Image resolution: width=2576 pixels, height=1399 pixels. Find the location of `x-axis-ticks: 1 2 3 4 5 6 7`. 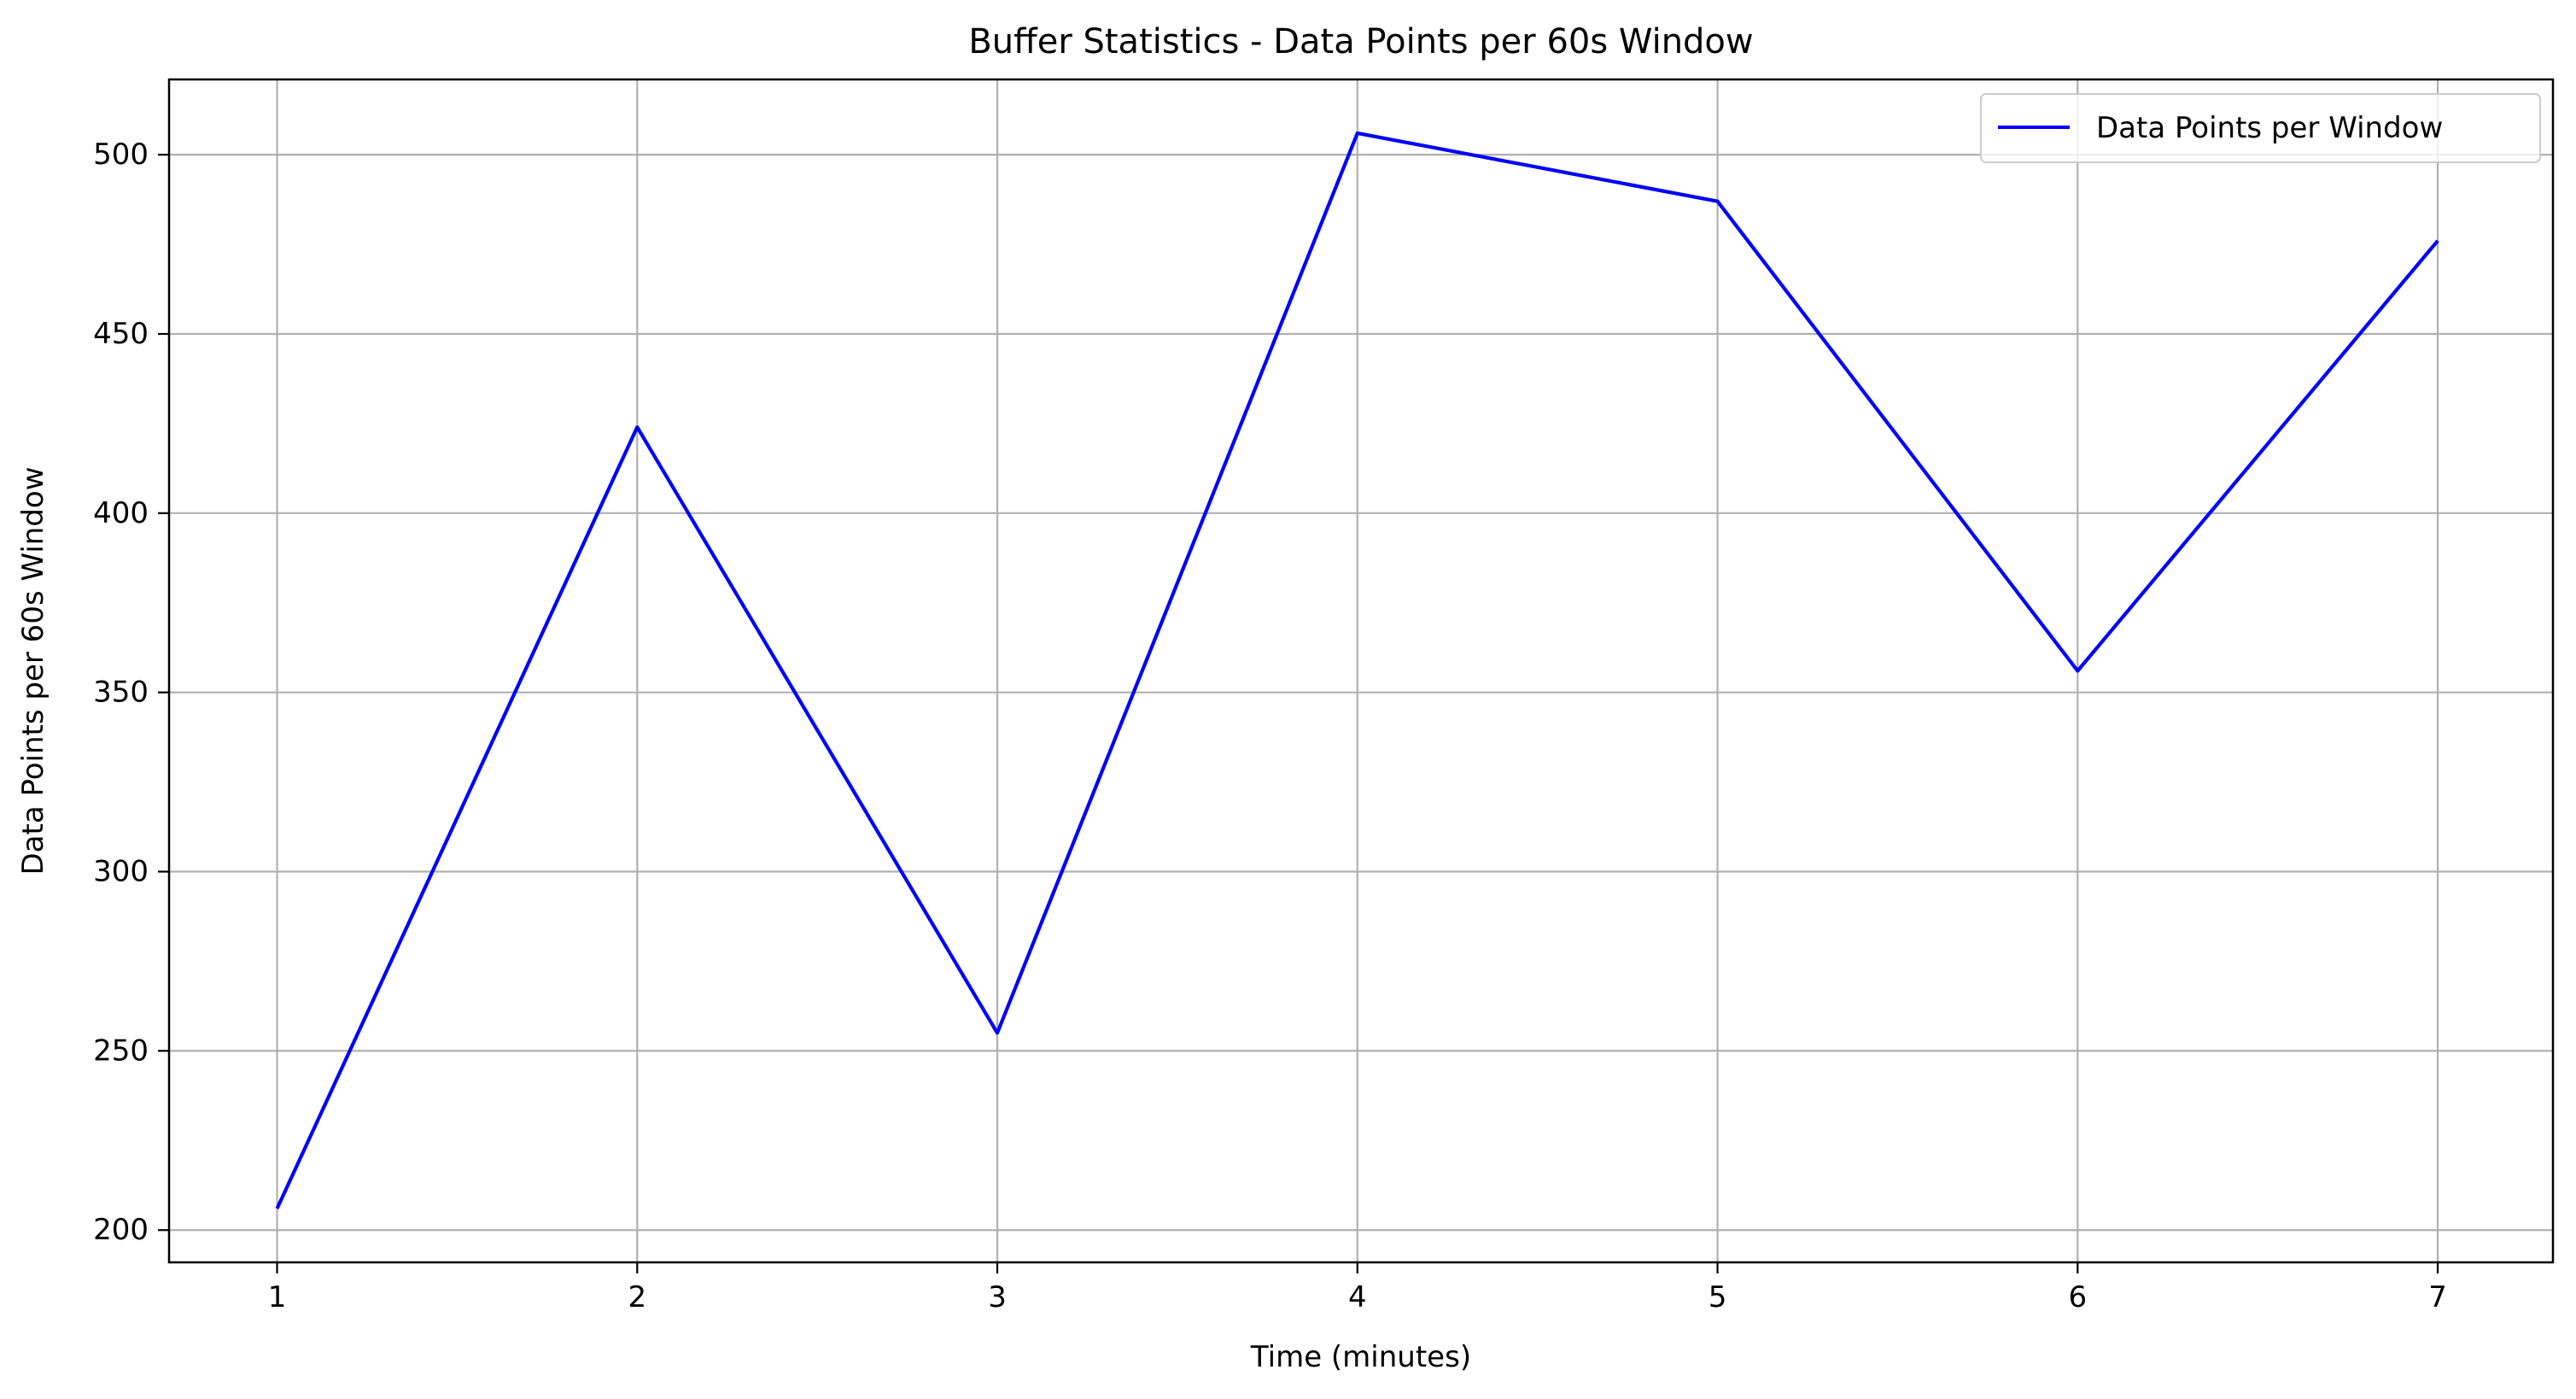

x-axis-ticks: 1 2 3 4 5 6 7 is located at coordinates (1357, 1288).